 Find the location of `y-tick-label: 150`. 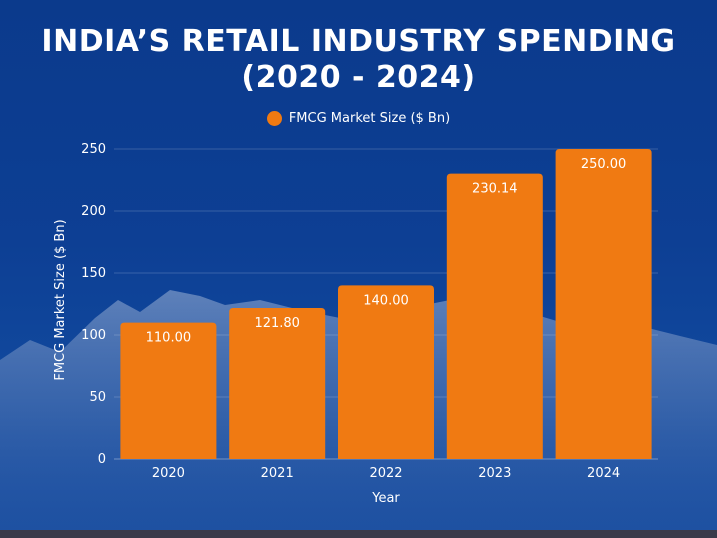

y-tick-label: 150 is located at coordinates (93, 273).